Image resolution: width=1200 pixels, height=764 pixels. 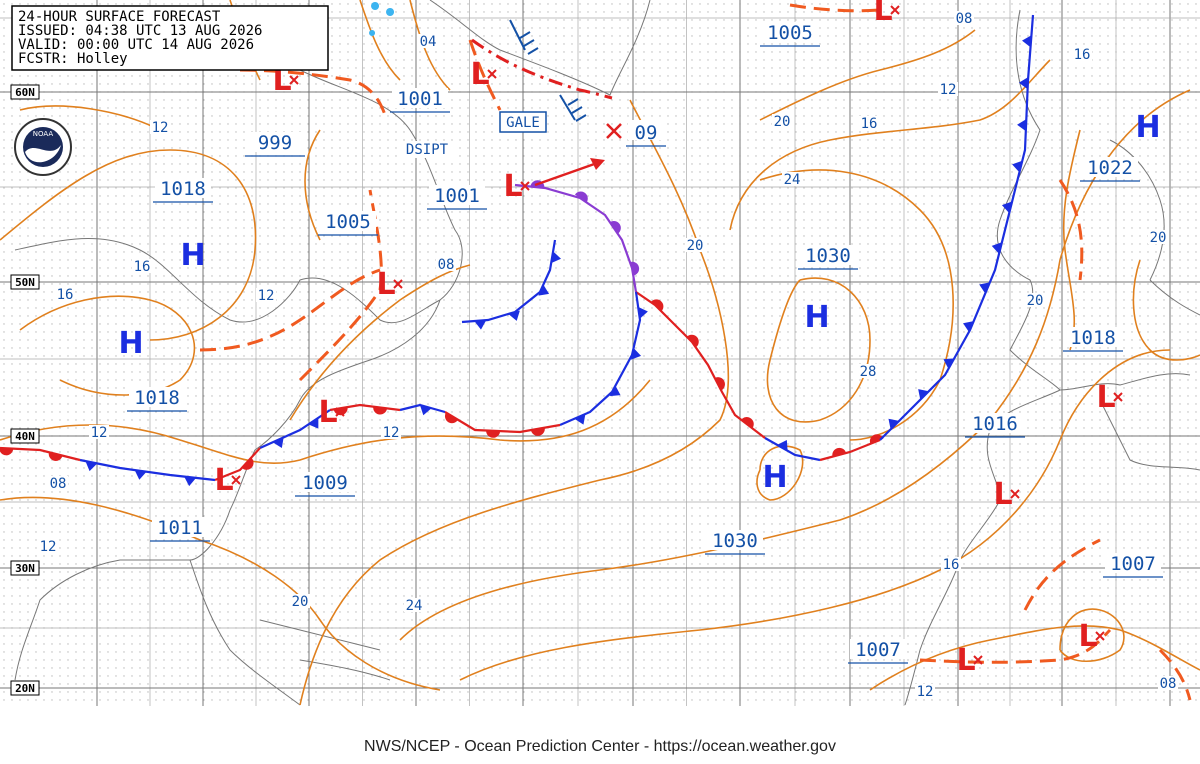 I want to click on occluded-front, so click(x=576, y=238).